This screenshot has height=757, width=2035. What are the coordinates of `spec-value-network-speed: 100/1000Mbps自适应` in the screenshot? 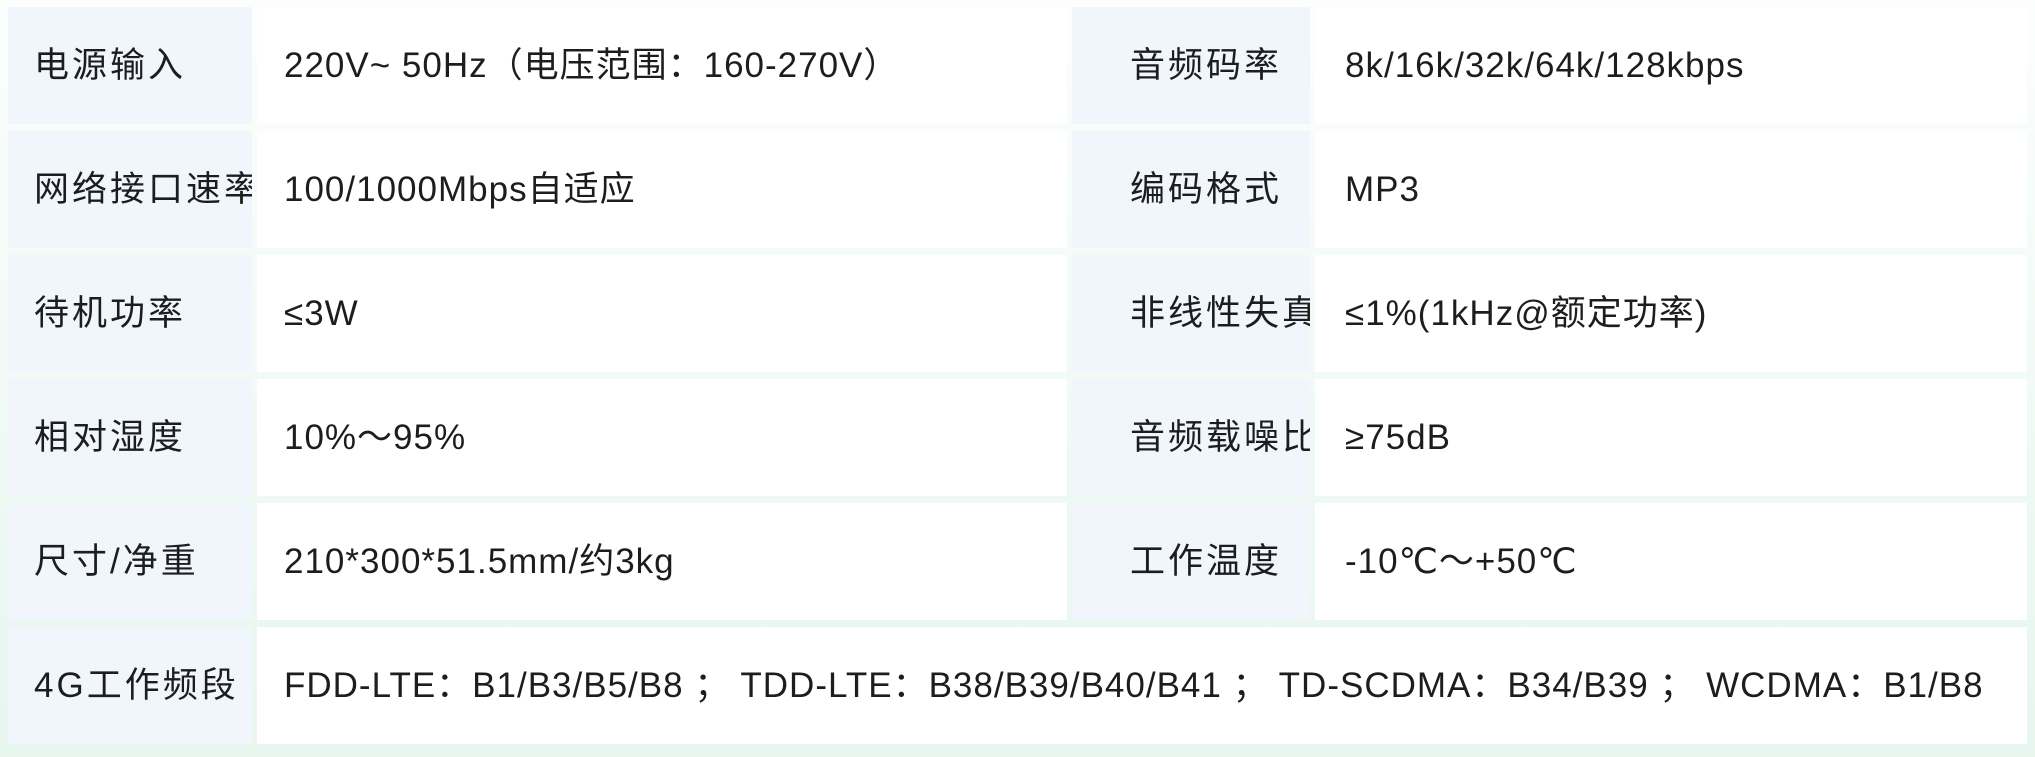 It's located at (662, 189).